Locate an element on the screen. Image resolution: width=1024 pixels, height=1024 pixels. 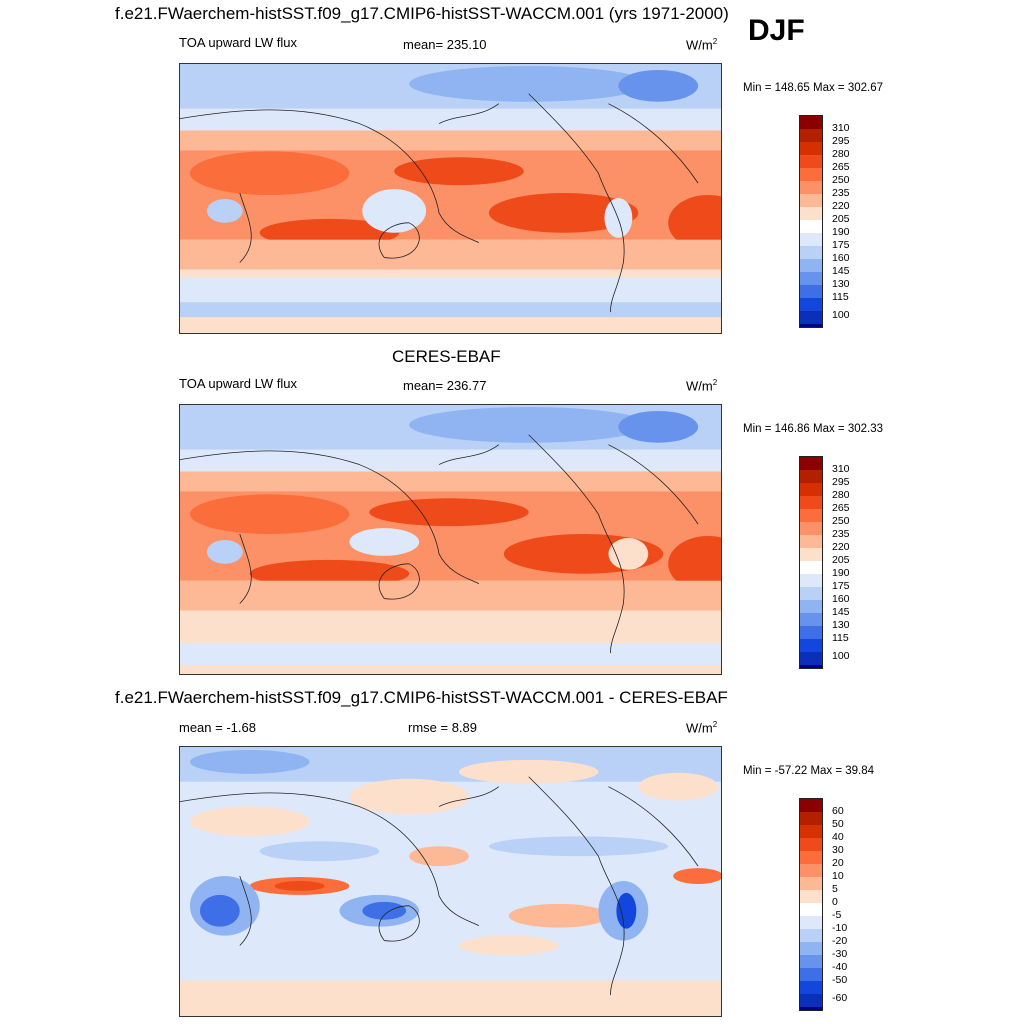
season-label: DJF is located at coordinates (776, 30).